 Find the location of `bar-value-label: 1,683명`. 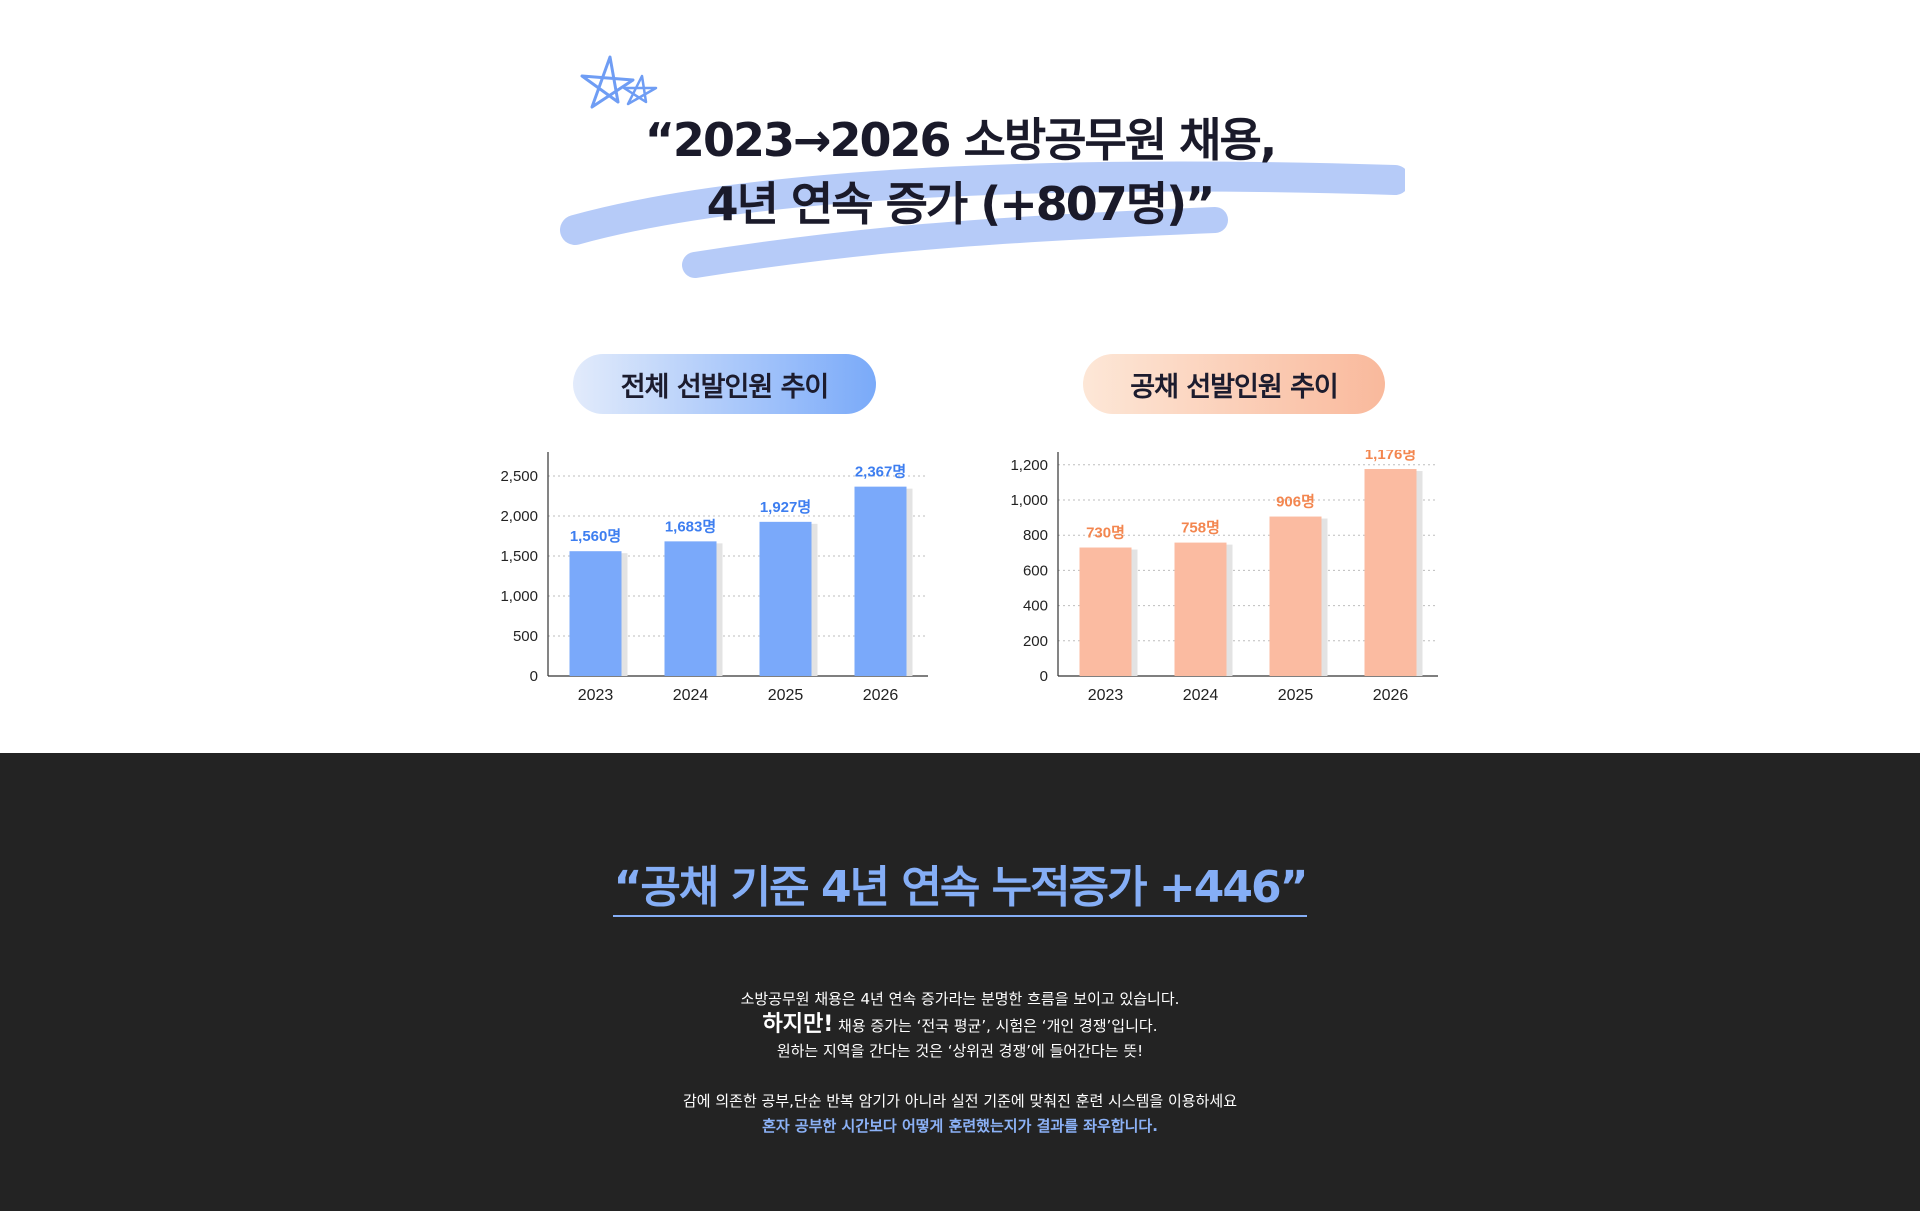

bar-value-label: 1,683명 is located at coordinates (690, 526).